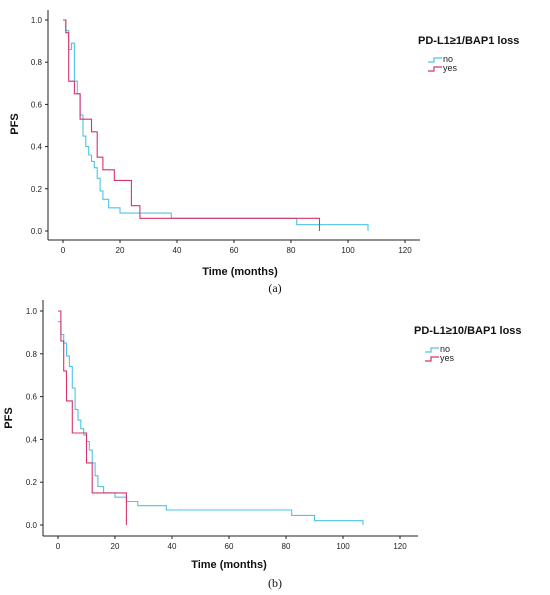 The height and width of the screenshot is (595, 550). Describe the element at coordinates (468, 344) in the screenshot. I see `legend: PD-L1≥10/BAP1 loss no yes` at that location.